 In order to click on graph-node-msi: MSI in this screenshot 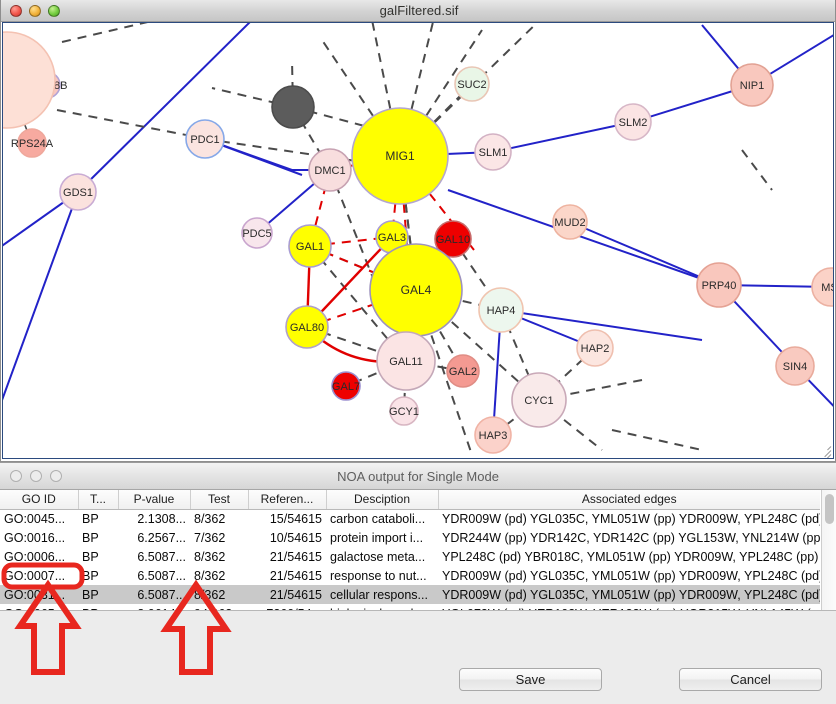, I will do `click(822, 287)`.